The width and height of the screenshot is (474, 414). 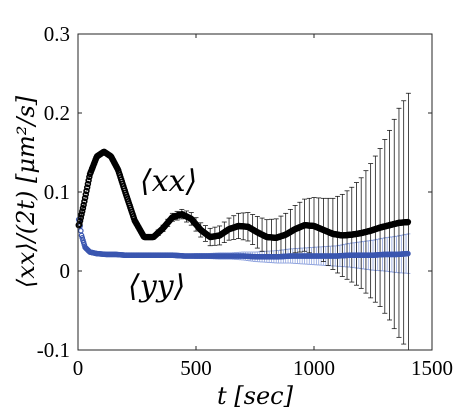 What do you see at coordinates (26, 191) in the screenshot?
I see `y-axis-label: ⟨xx⟩/(2t) [μm²/s]` at bounding box center [26, 191].